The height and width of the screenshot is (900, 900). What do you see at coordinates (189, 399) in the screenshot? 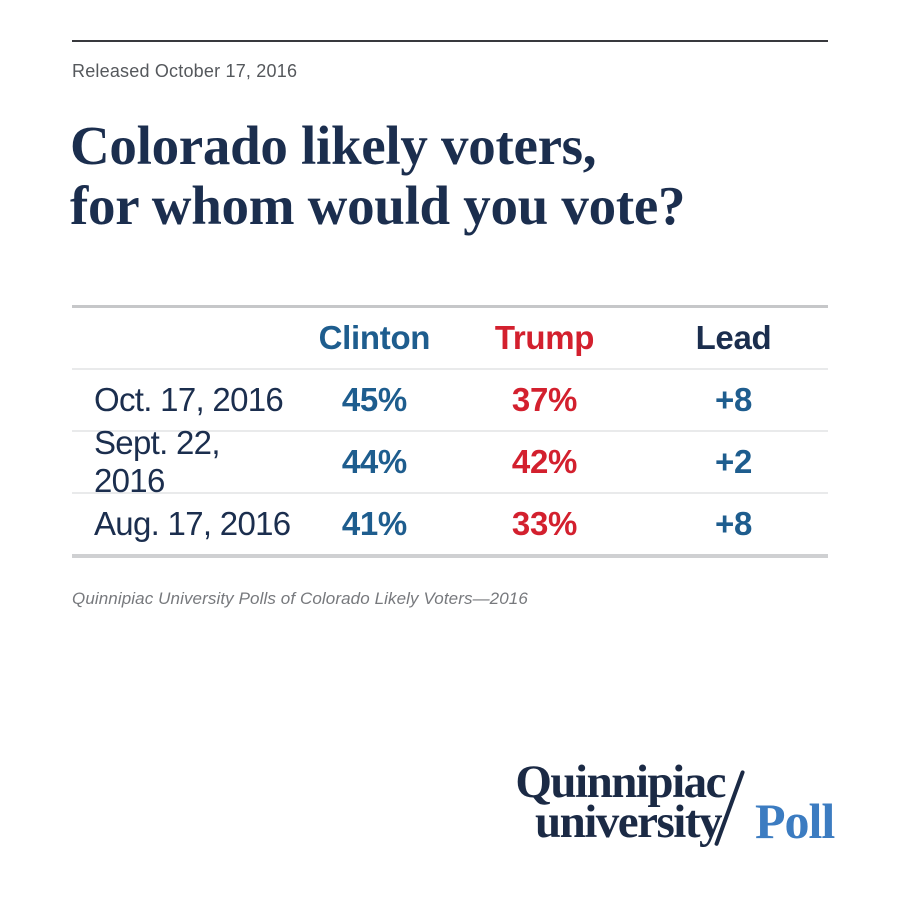
I see `row-date: Oct. 17, 2016` at bounding box center [189, 399].